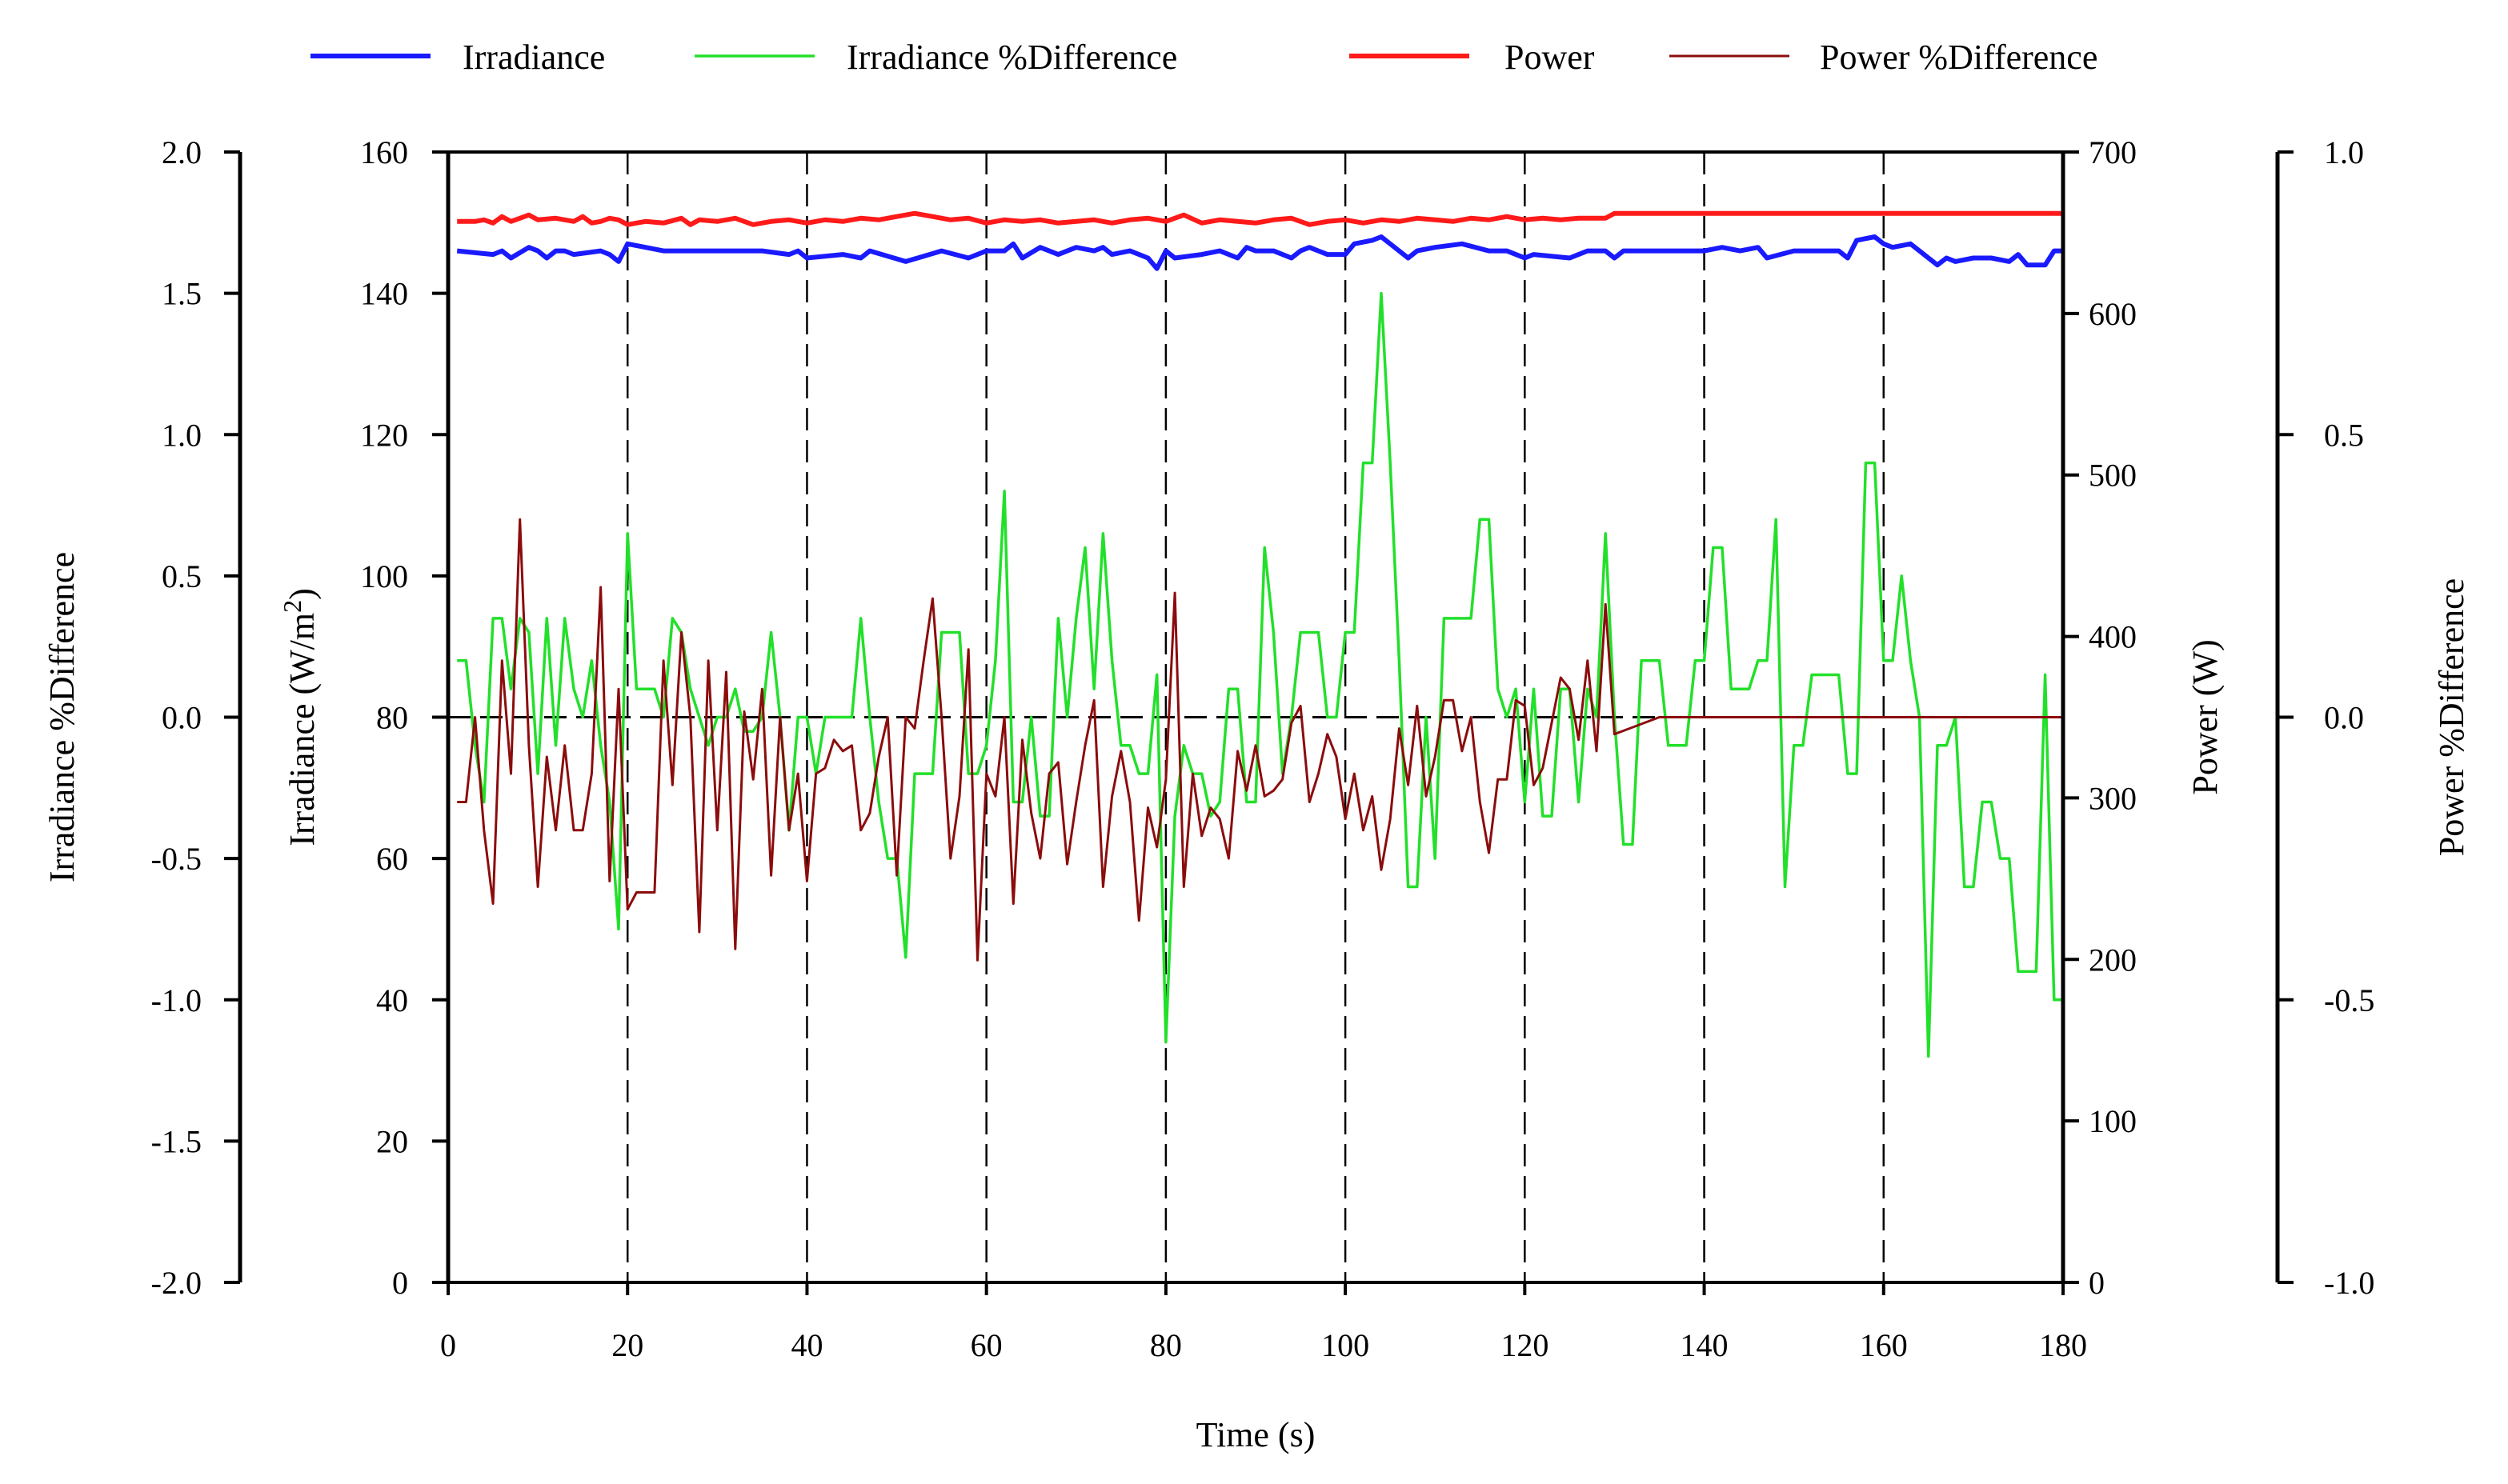  Describe the element at coordinates (534, 57) in the screenshot. I see `legend-label-irradiance: Irradiance` at that location.